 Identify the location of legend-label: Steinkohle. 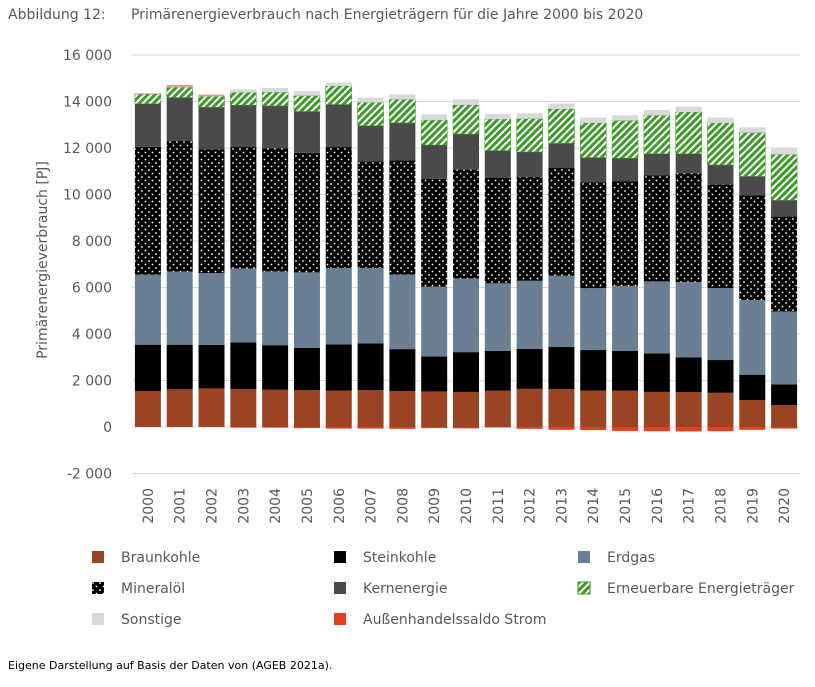
(399, 558).